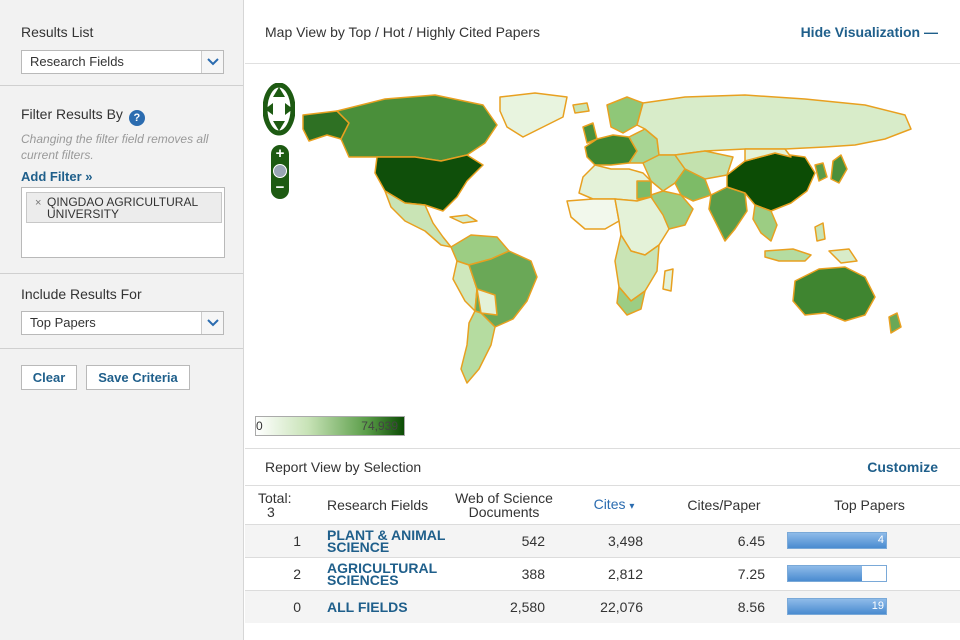  What do you see at coordinates (768, 155) in the screenshot?
I see `map-country-mongolia` at bounding box center [768, 155].